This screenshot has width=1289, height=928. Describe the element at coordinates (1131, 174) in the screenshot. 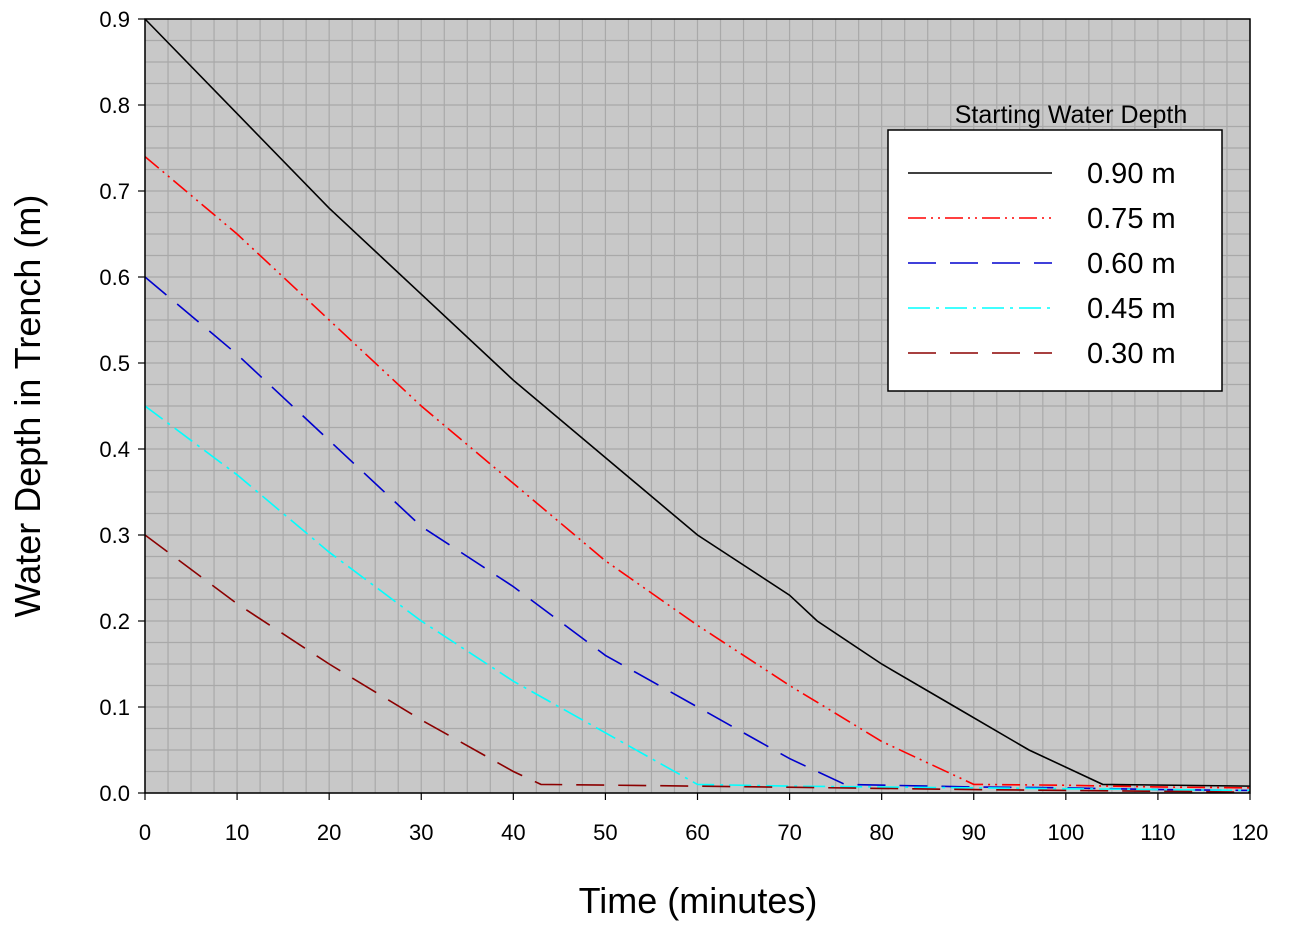

I see `legend-label: 0.90 m` at that location.